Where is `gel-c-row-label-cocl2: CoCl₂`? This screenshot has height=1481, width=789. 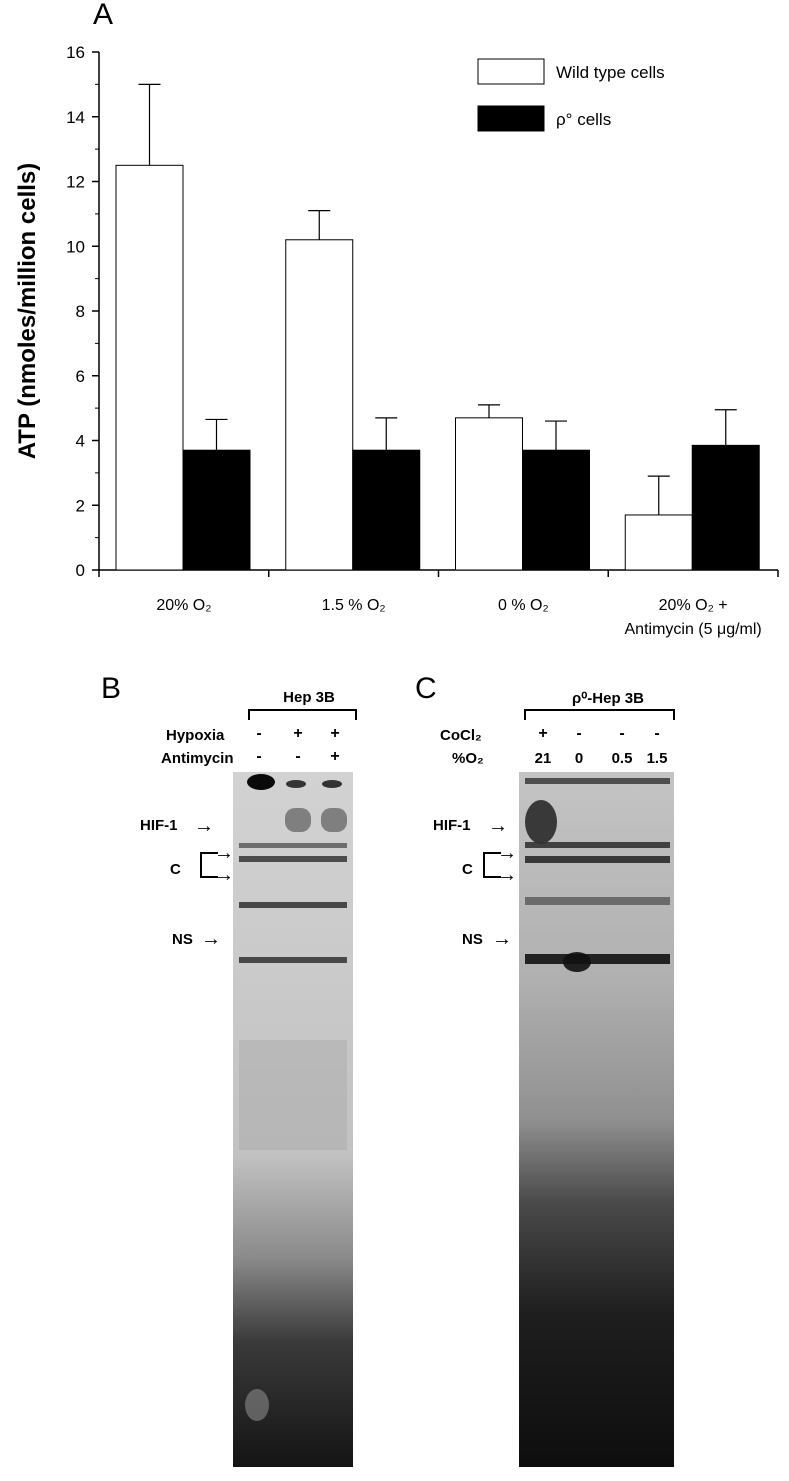 gel-c-row-label-cocl2: CoCl₂ is located at coordinates (461, 735).